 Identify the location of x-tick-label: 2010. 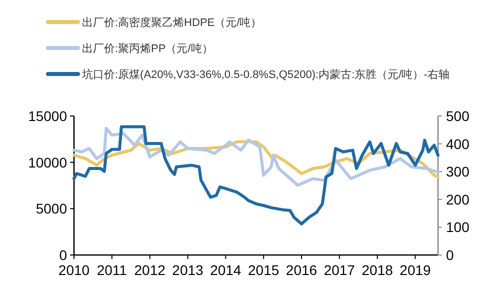
(74, 270).